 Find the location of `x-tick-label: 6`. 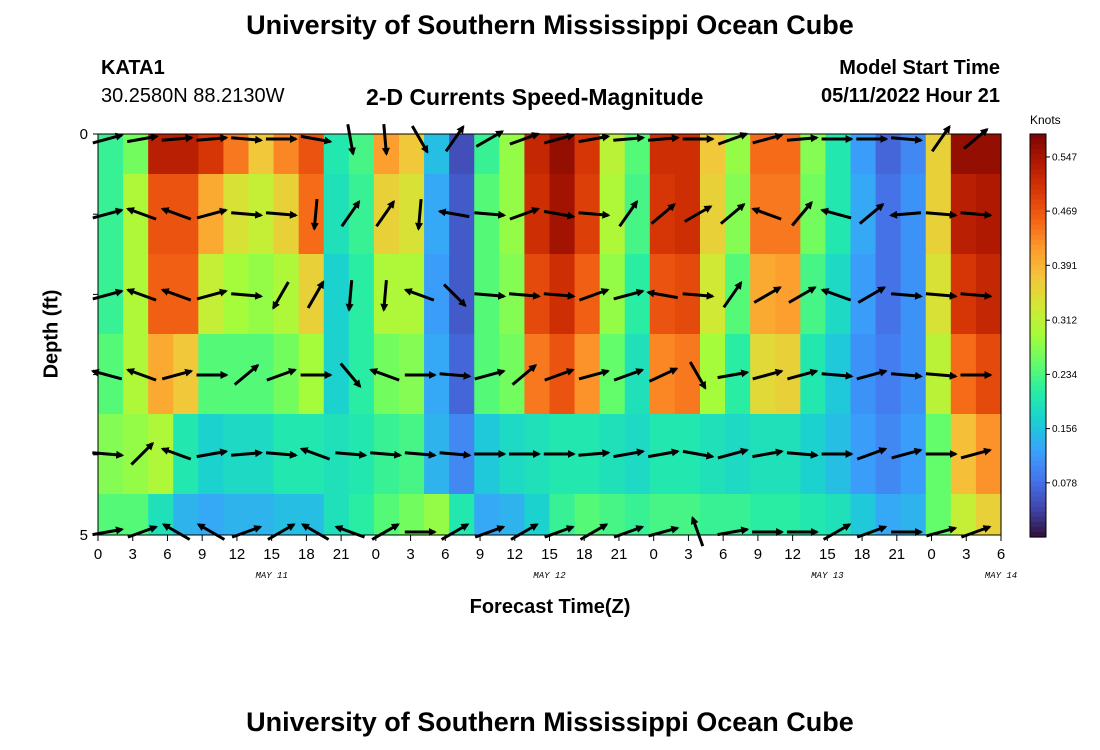

x-tick-label: 6 is located at coordinates (445, 554).